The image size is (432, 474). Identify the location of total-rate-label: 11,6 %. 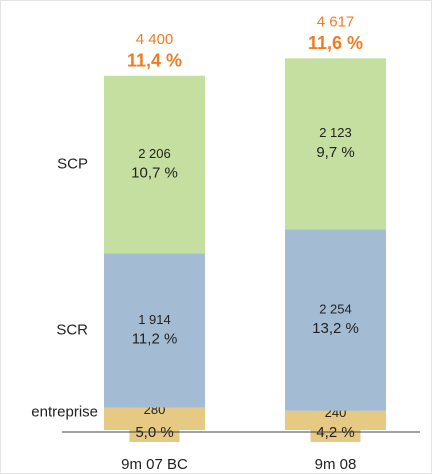
(335, 43).